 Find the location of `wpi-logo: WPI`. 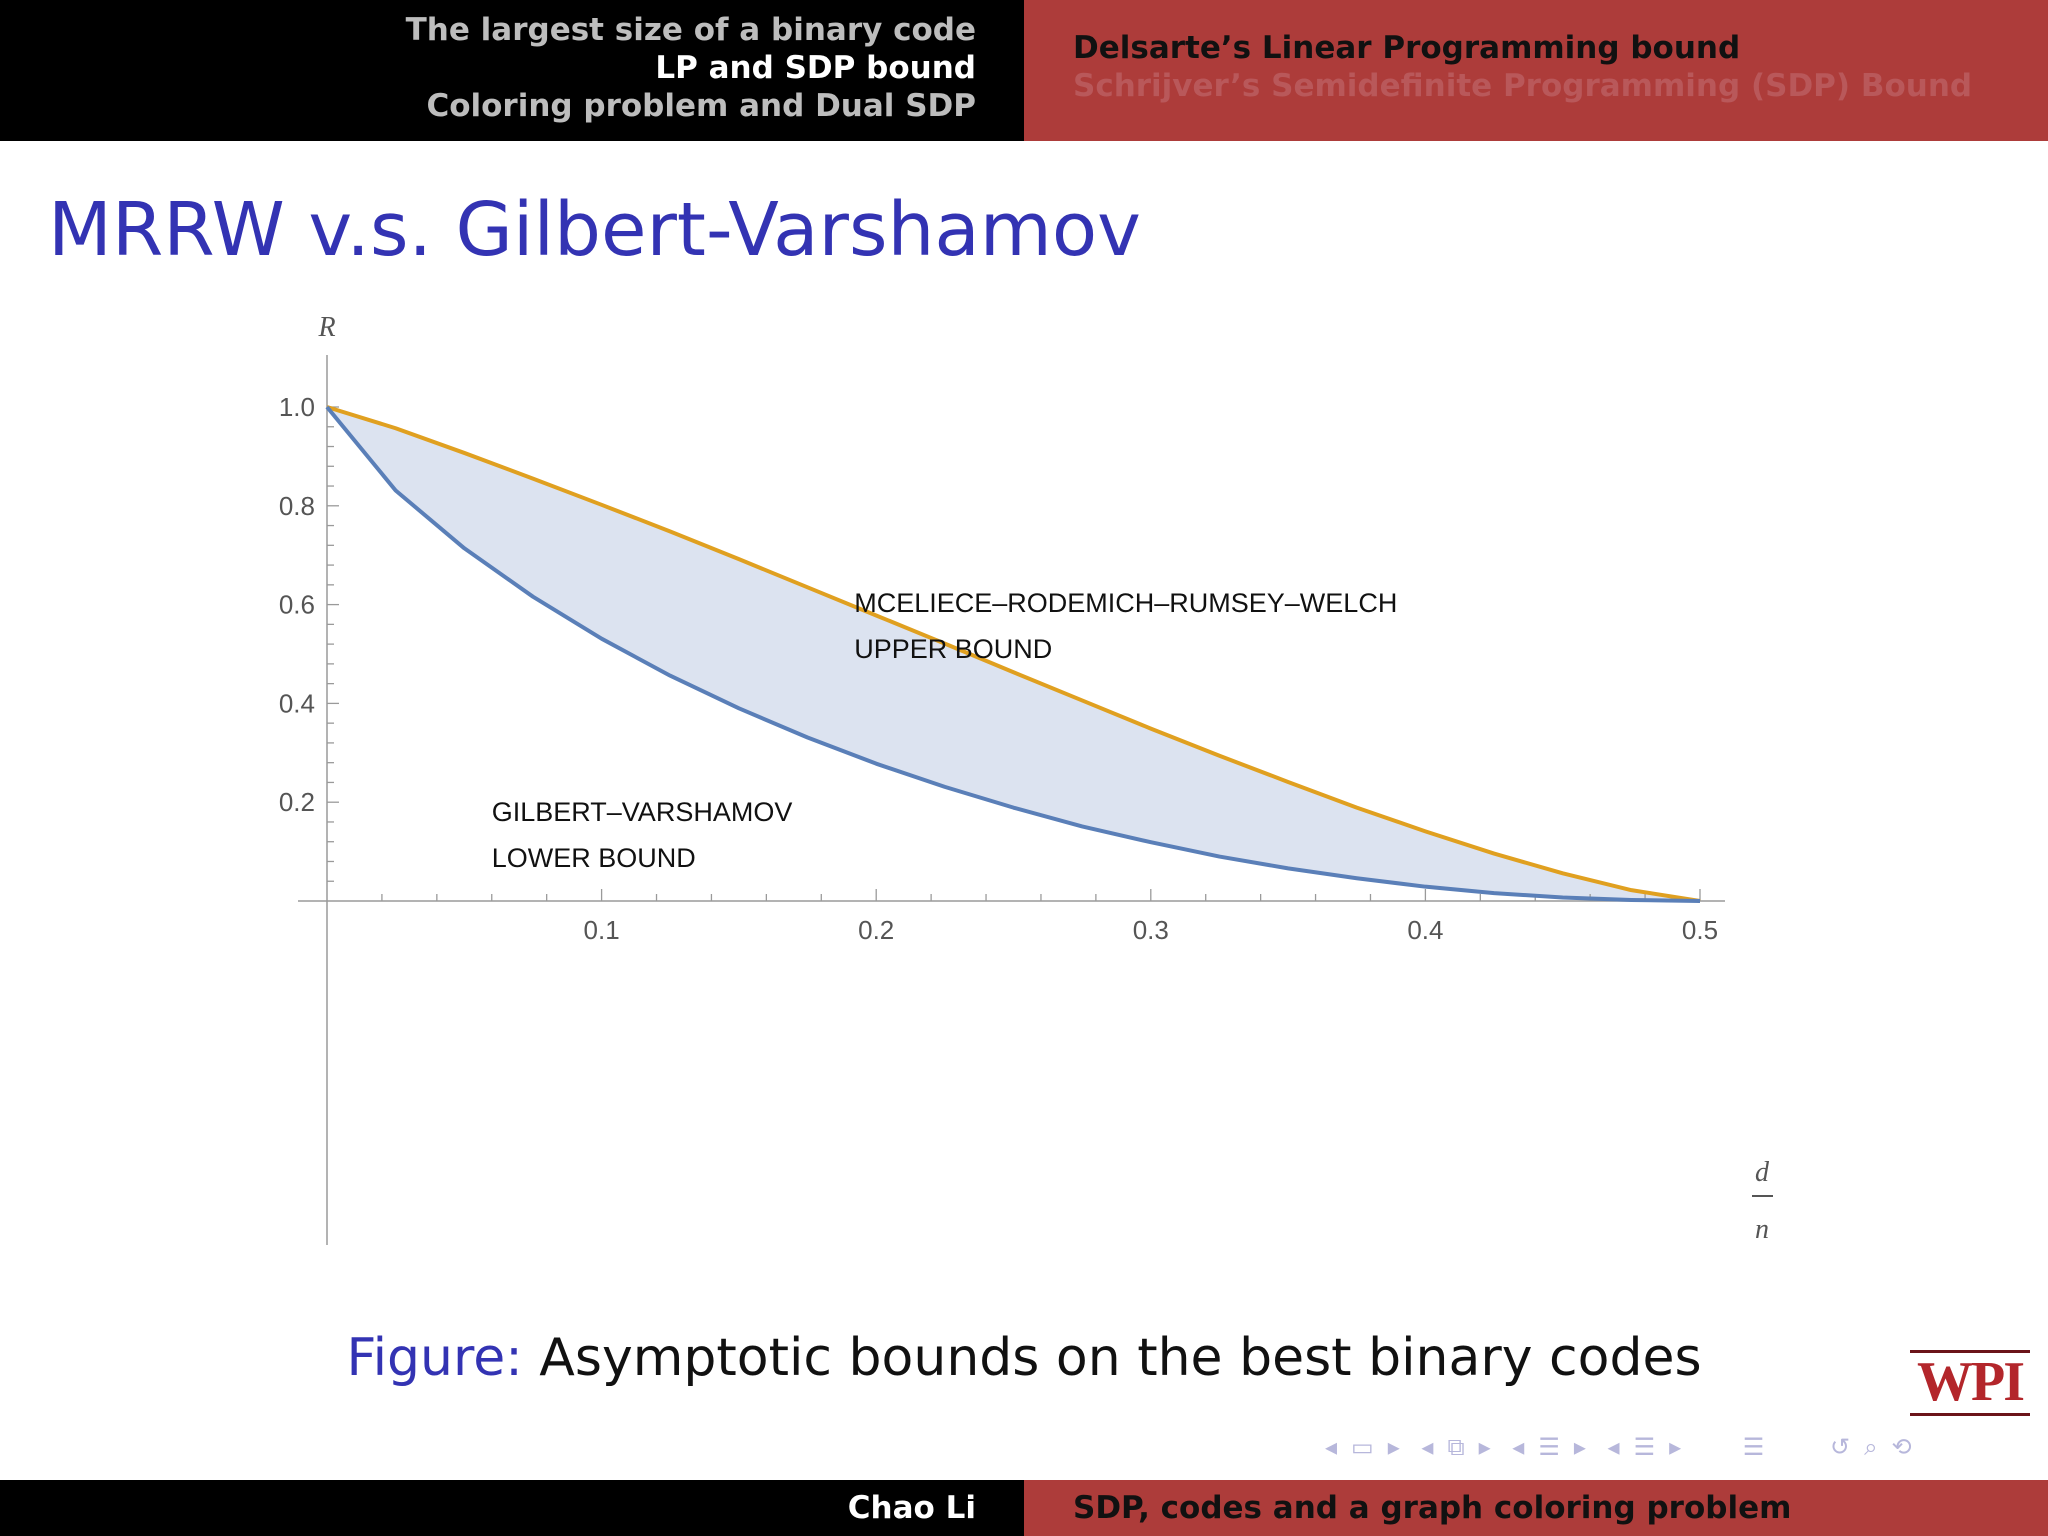

wpi-logo: WPI is located at coordinates (1970, 1383).